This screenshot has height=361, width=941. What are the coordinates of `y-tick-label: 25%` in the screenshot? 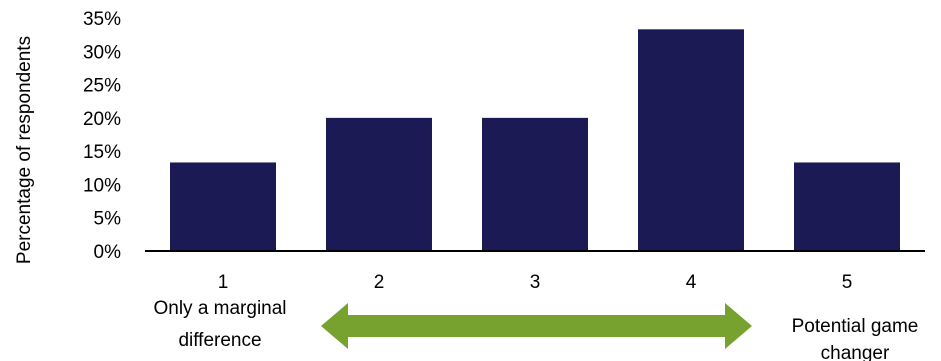 It's located at (102, 86).